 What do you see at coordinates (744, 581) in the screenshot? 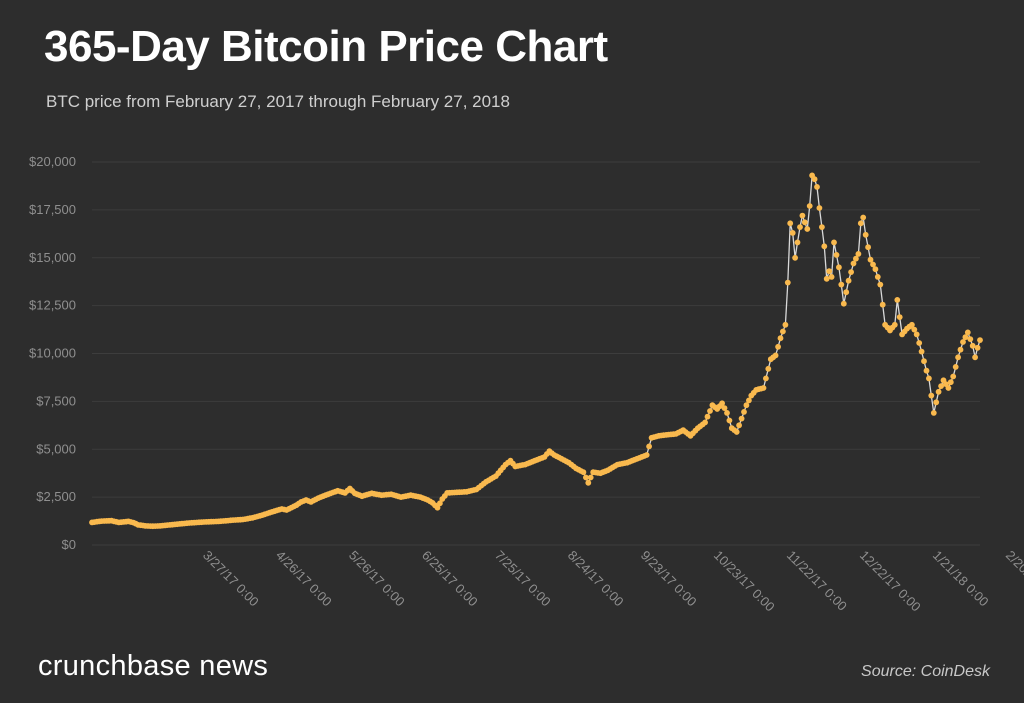
I see `x-tick-label: 10/23/17 0:00` at bounding box center [744, 581].